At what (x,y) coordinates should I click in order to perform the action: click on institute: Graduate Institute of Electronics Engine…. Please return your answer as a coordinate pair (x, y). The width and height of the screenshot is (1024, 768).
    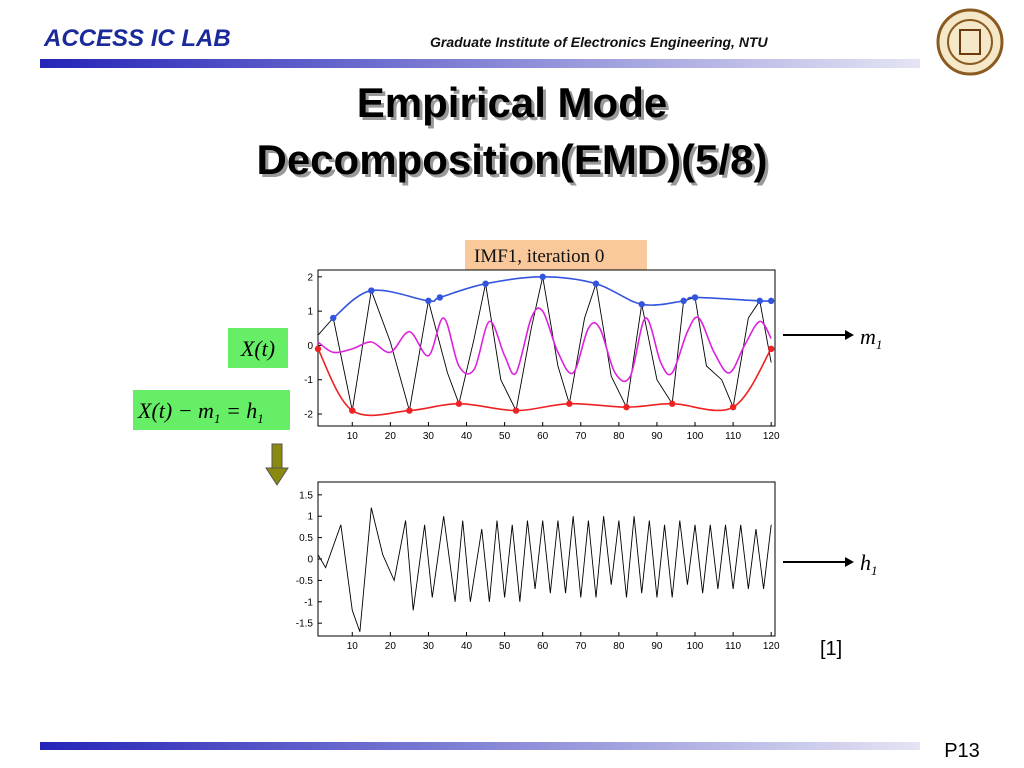
    Looking at the image, I should click on (599, 42).